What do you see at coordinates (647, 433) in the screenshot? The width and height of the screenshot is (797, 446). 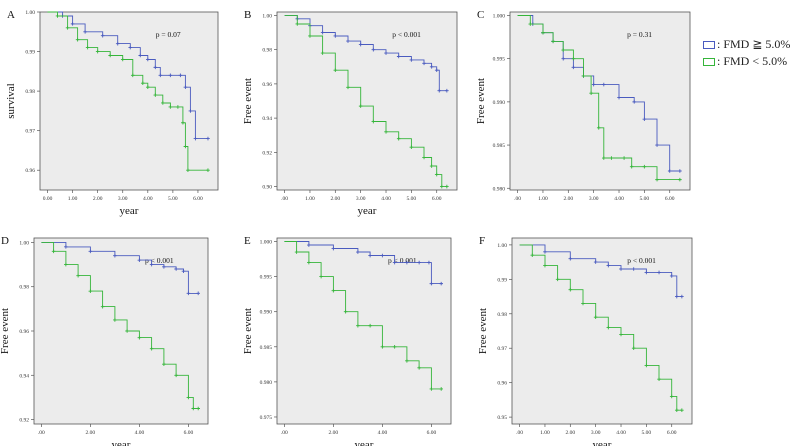 I see `panel-f-xtick-label: 5.00` at bounding box center [647, 433].